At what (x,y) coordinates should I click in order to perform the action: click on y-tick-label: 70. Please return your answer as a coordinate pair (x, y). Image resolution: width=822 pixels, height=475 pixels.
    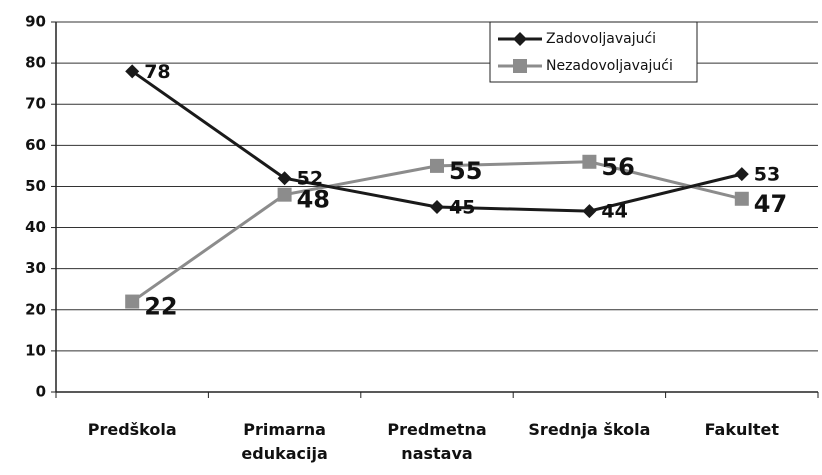
    Looking at the image, I should click on (35, 104).